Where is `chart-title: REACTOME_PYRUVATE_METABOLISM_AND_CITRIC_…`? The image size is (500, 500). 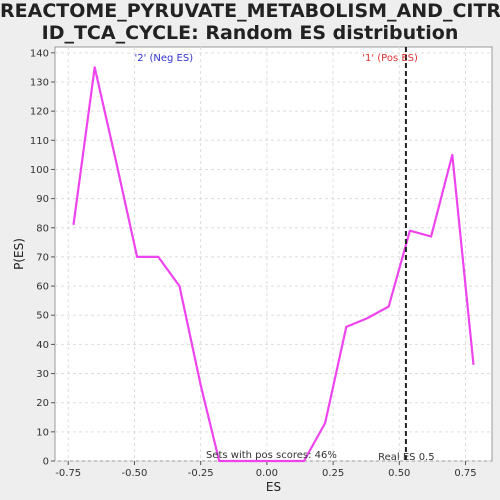
chart-title: REACTOME_PYRUVATE_METABOLISM_AND_CITRIC_… is located at coordinates (250, 22).